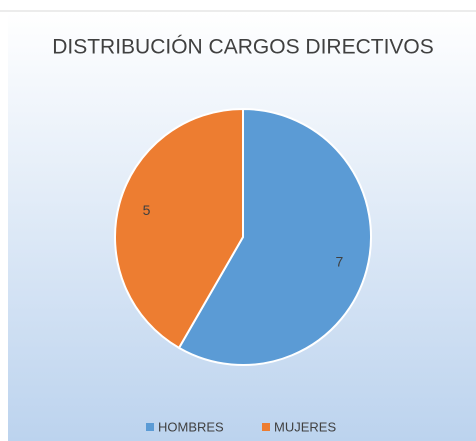  I want to click on chart-title: DISTRIBUCIÓN CARGOS DIRECTIVOS, so click(243, 47).